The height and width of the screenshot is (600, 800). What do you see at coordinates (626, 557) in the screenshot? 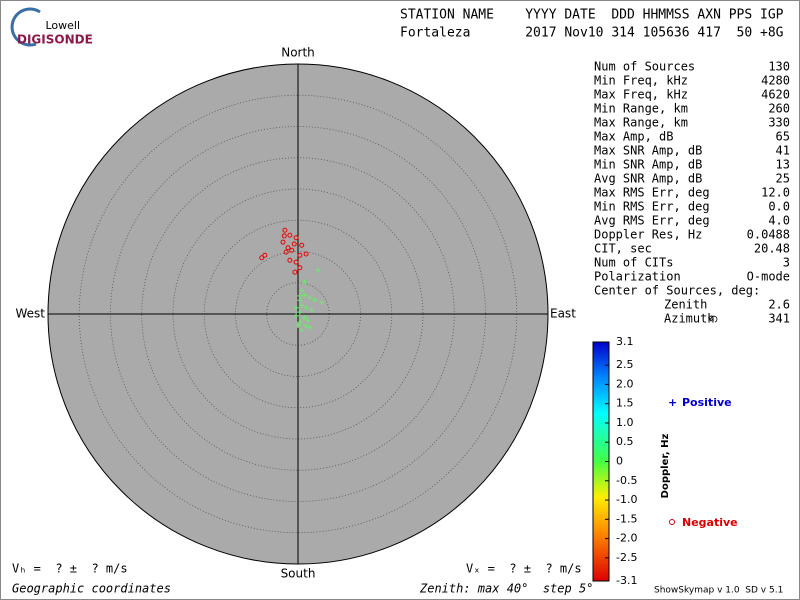
I see `colorbar-tick-label: -2.5` at bounding box center [626, 557].